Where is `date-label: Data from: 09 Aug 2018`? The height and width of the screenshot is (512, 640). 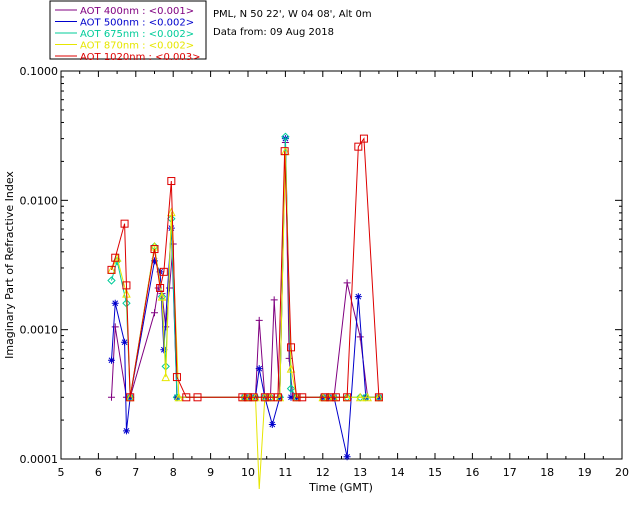 date-label: Data from: 09 Aug 2018 is located at coordinates (273, 32).